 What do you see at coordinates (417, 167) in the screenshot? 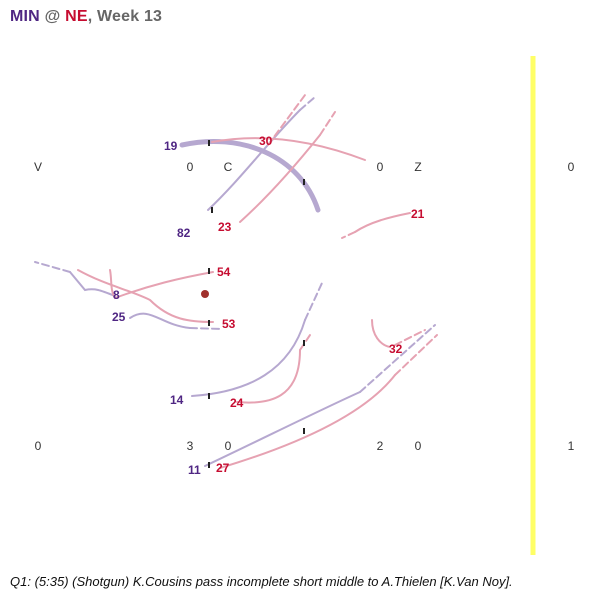
I see `yard-label-top: Z` at bounding box center [417, 167].